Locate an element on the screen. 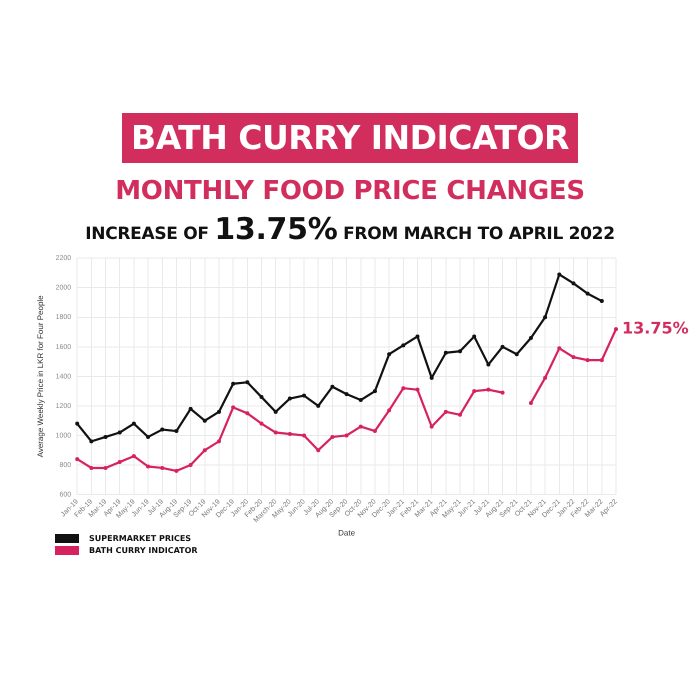  text: INCREASE OF 13.75% FROM MARCH TO APRIL 2022 is located at coordinates (350, 229).